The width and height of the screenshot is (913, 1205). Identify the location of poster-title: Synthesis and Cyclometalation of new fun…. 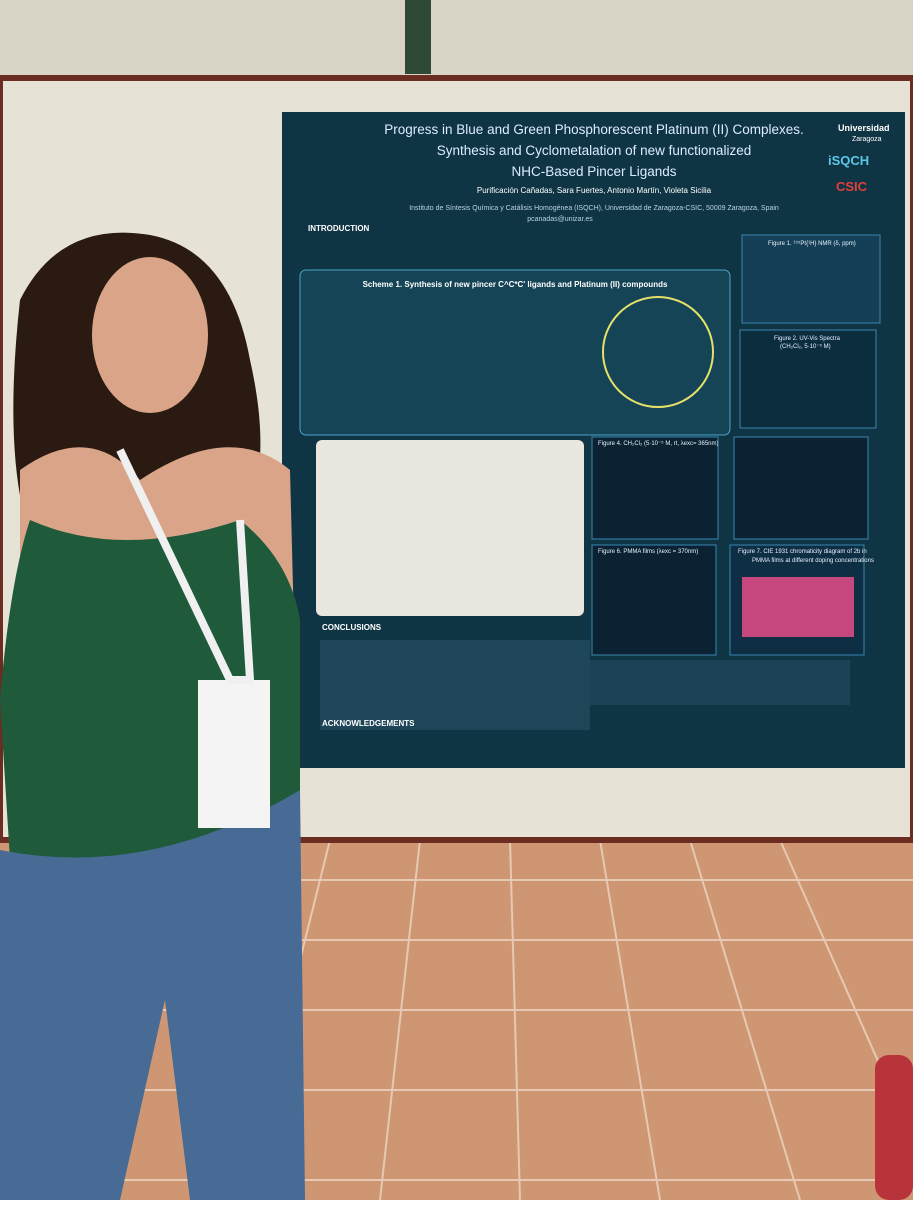
(594, 150).